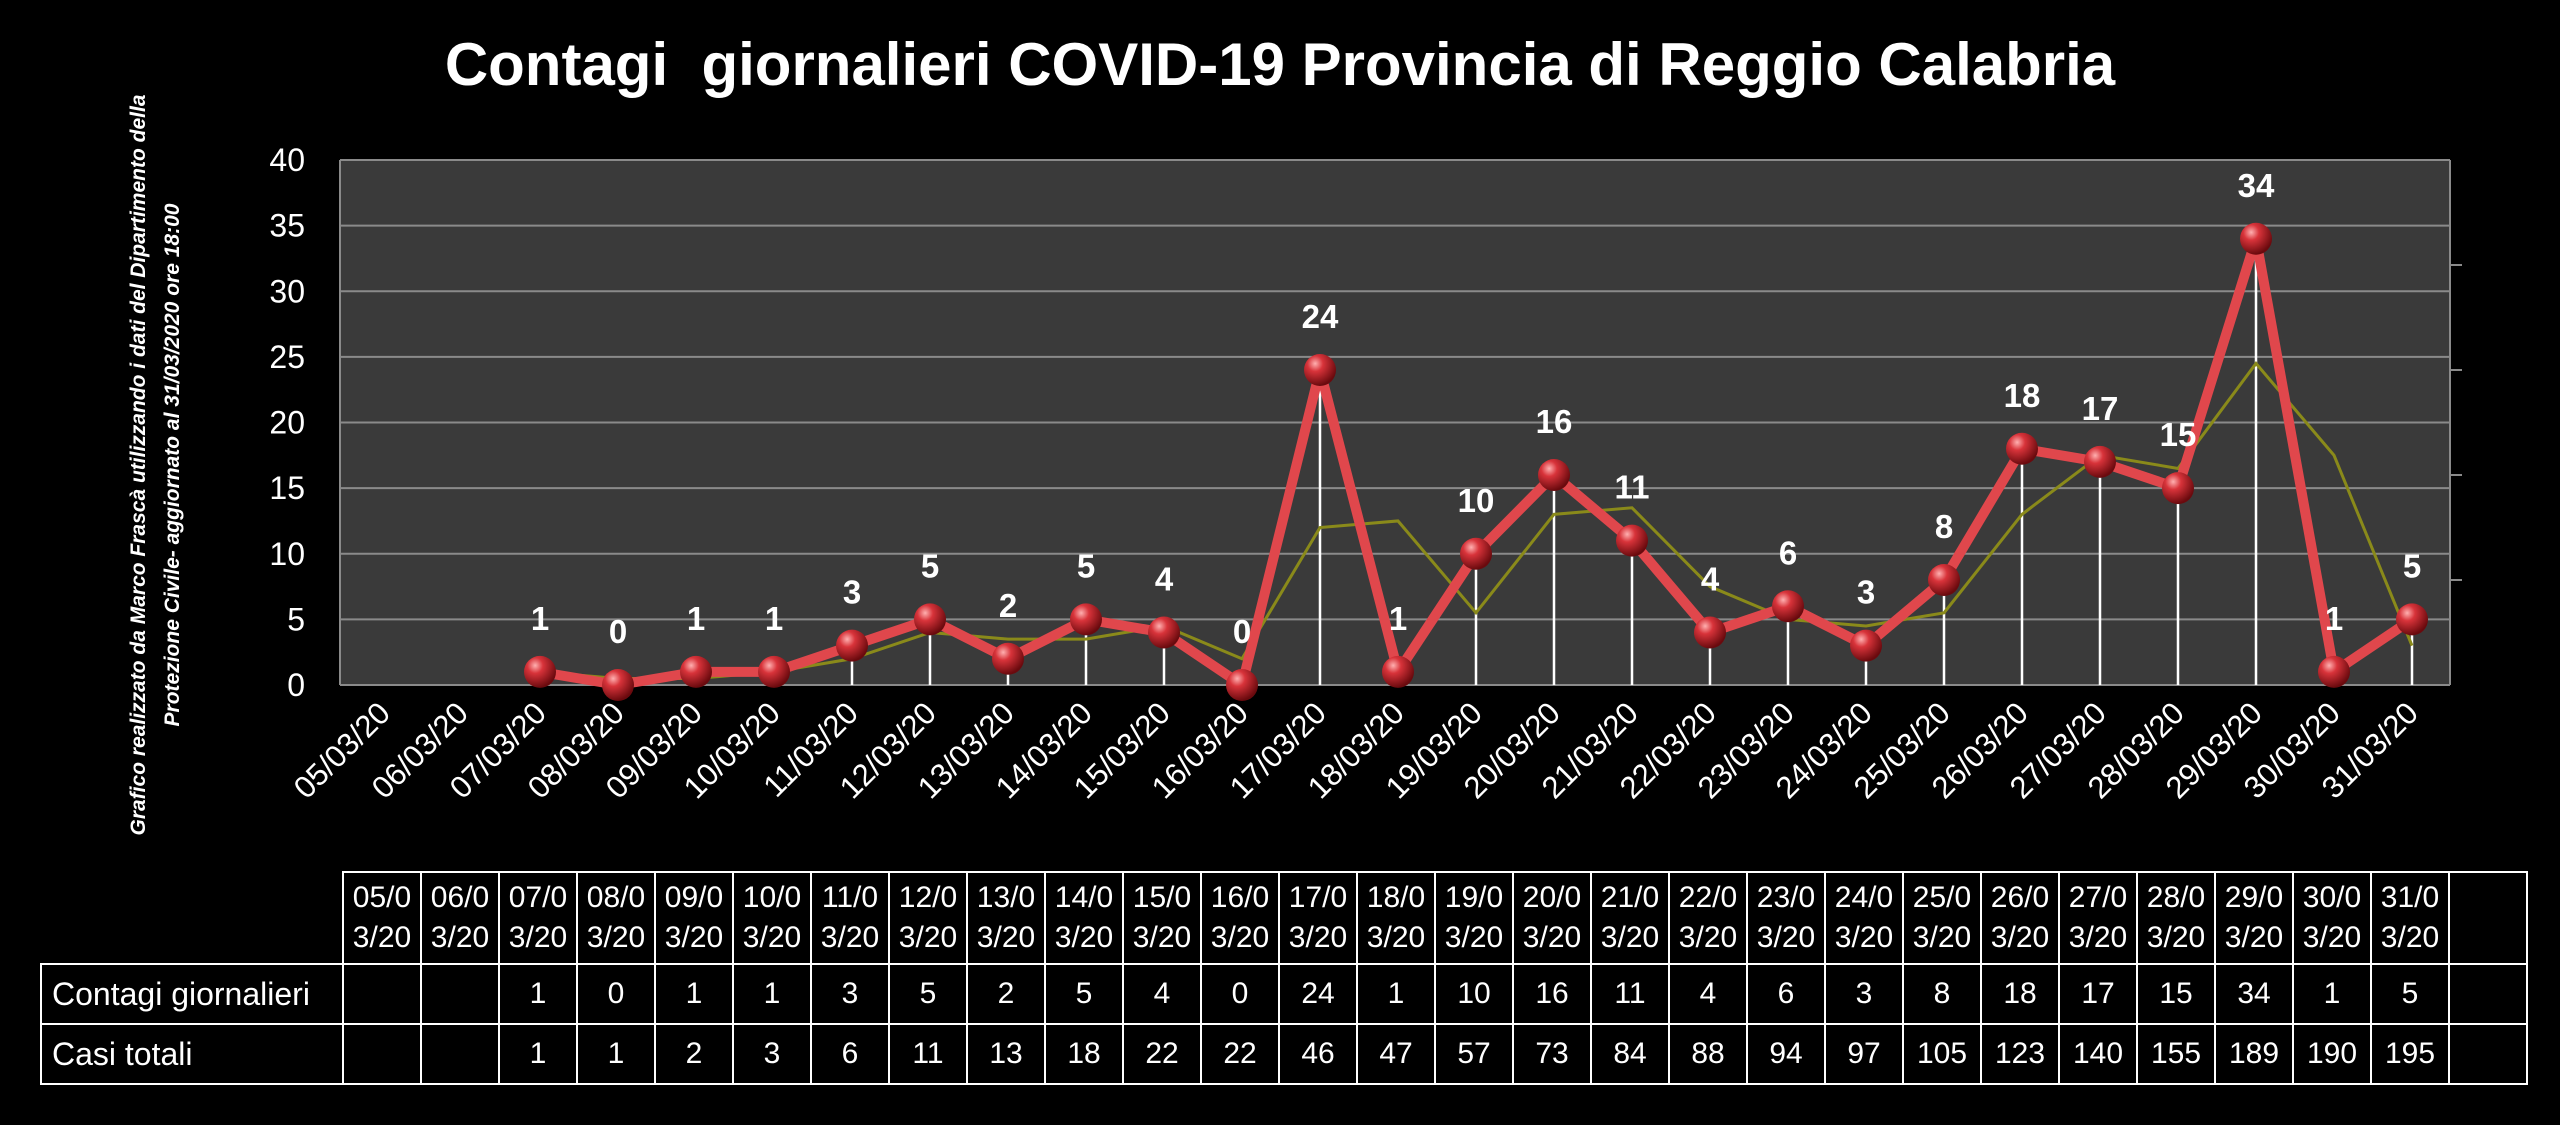 The image size is (2560, 1125). Describe the element at coordinates (287, 291) in the screenshot. I see `y-tick-label: 30` at that location.